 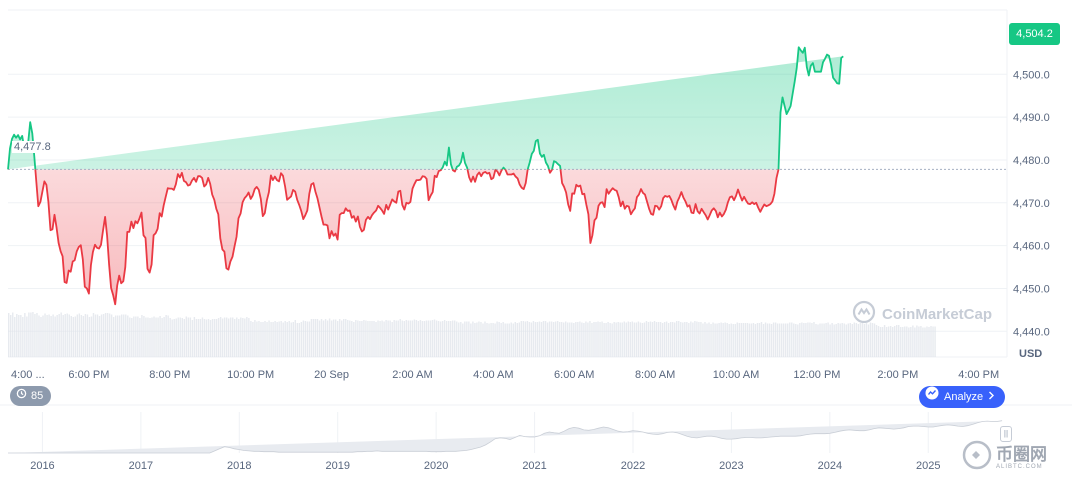 What do you see at coordinates (1031, 247) in the screenshot?
I see `y-tick-label: 4,460.0` at bounding box center [1031, 247].